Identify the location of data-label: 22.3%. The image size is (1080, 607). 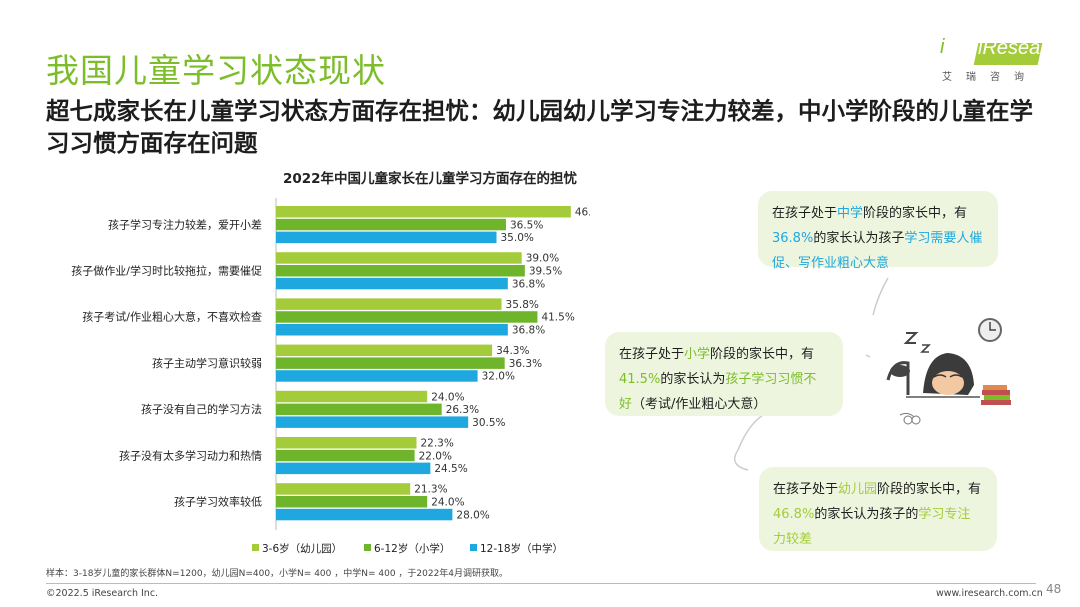
(436, 444).